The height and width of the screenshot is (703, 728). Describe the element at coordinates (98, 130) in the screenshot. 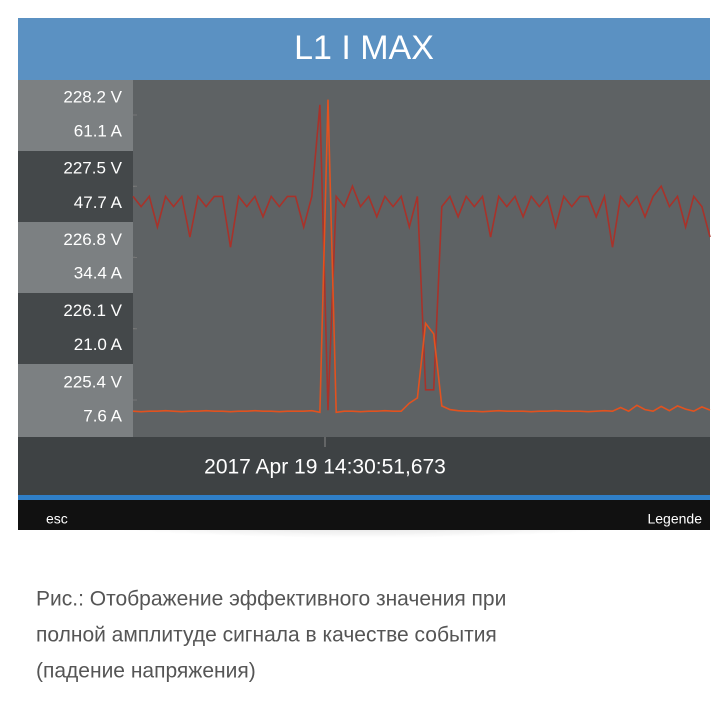

I see `y2-tick-label: 61.1 A` at that location.